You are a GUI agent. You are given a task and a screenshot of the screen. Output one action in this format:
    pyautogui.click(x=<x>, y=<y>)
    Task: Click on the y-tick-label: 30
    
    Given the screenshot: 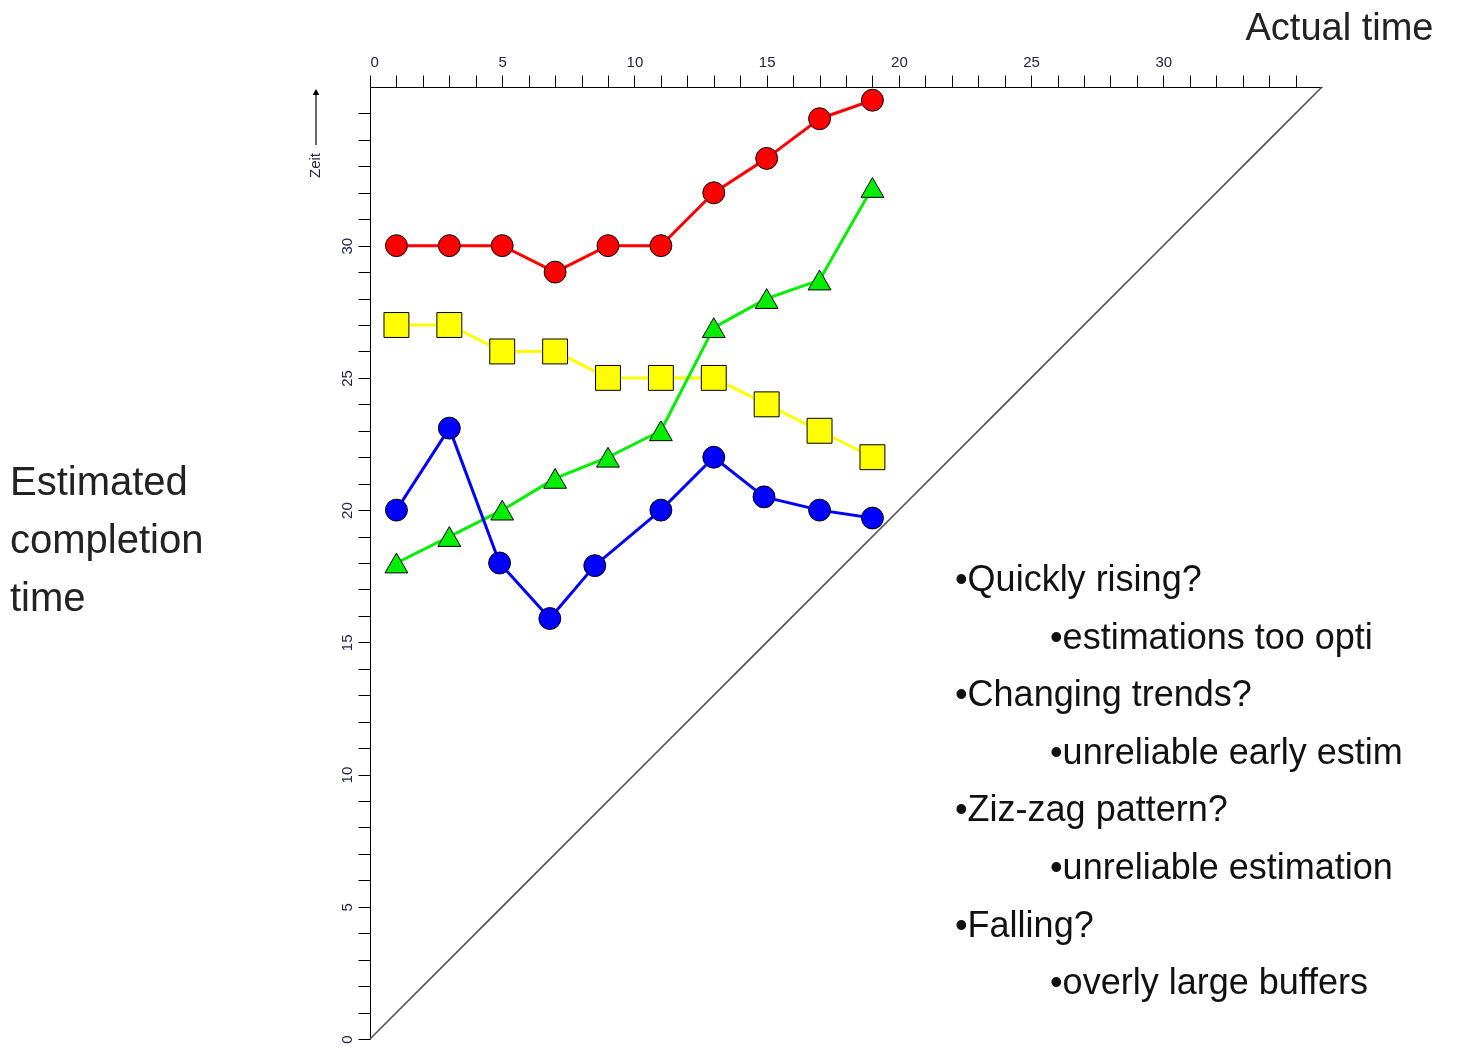 What is the action you would take?
    pyautogui.click(x=346, y=246)
    